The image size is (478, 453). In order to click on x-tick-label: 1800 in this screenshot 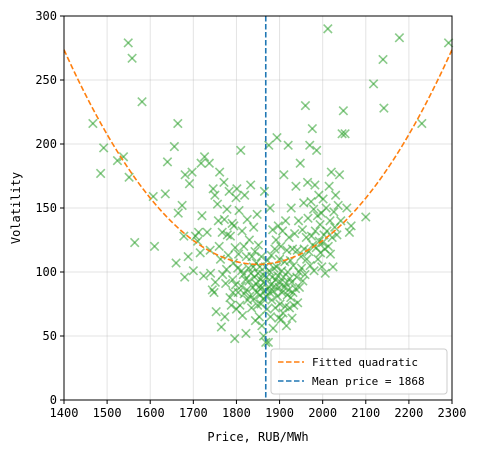, I will do `click(236, 413)`.